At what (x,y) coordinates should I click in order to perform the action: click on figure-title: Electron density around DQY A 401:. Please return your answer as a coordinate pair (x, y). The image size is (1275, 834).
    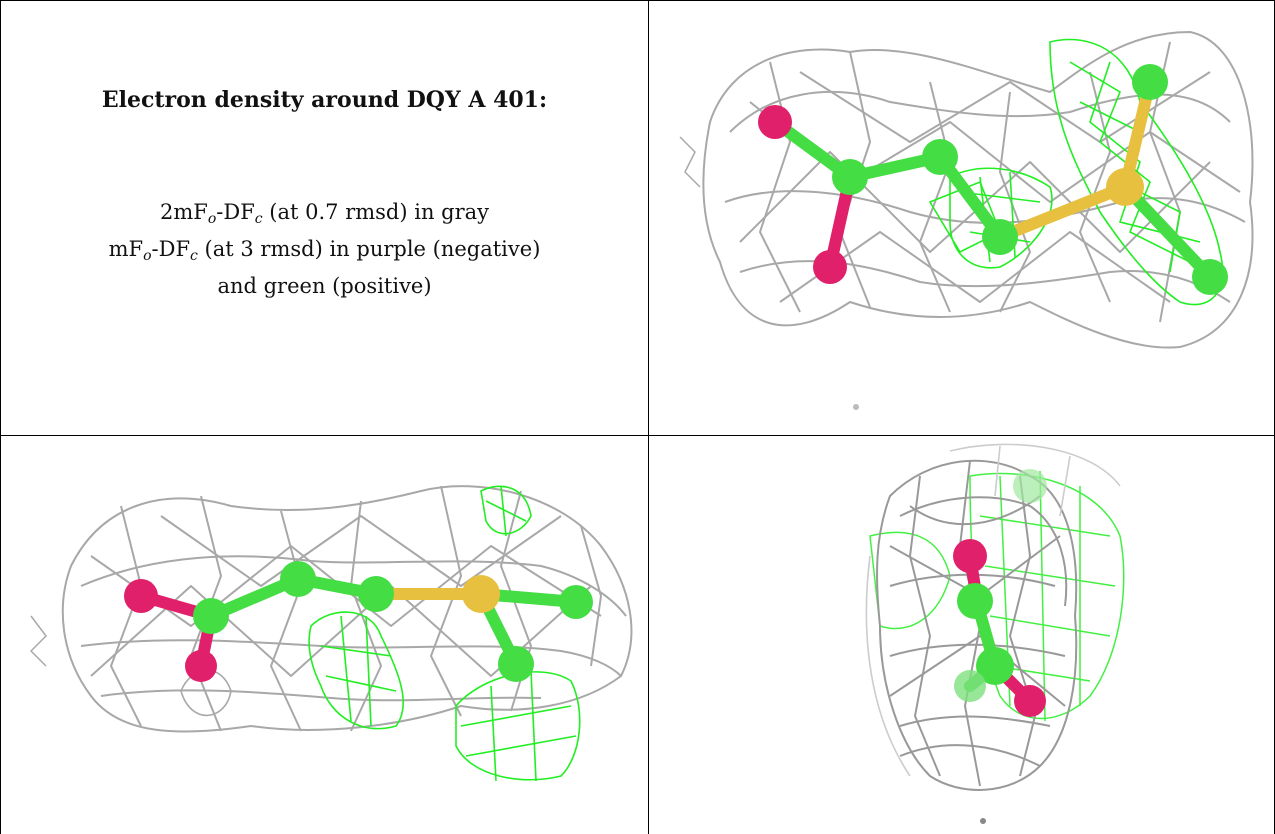
    Looking at the image, I should click on (324, 100).